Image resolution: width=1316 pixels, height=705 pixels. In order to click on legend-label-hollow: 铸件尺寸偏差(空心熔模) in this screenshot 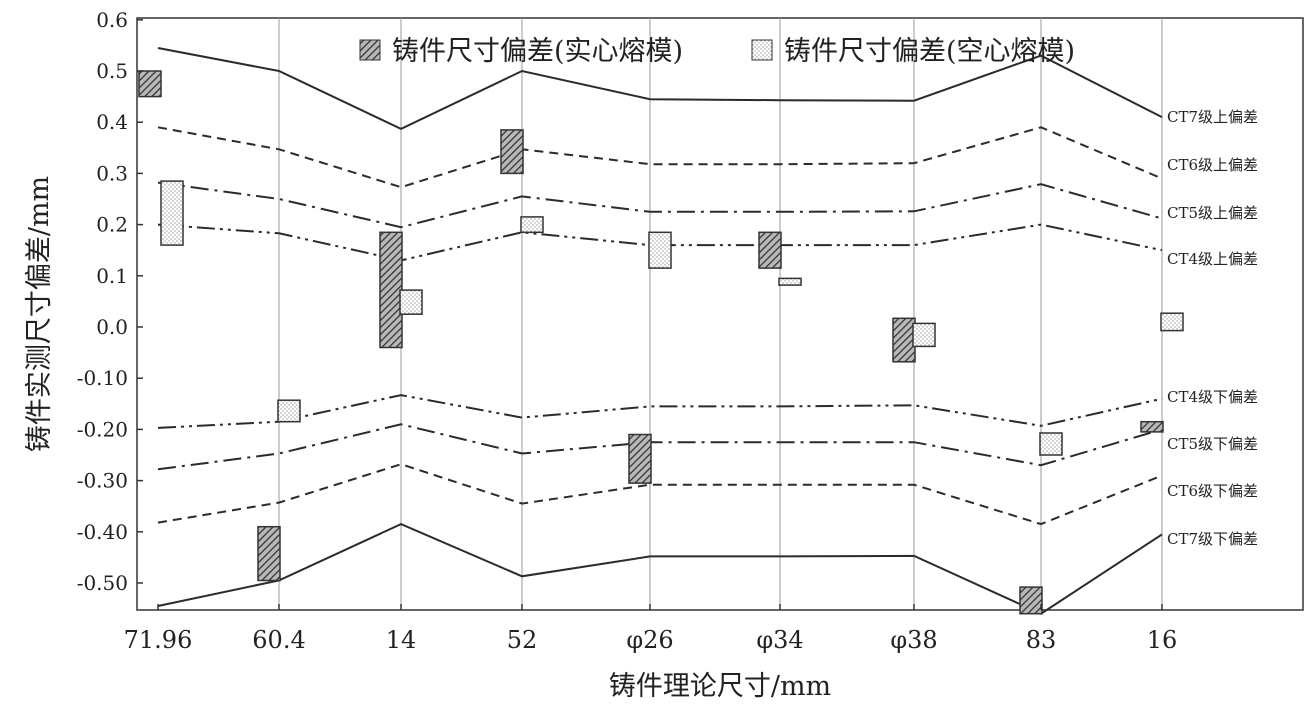, I will do `click(929, 51)`.